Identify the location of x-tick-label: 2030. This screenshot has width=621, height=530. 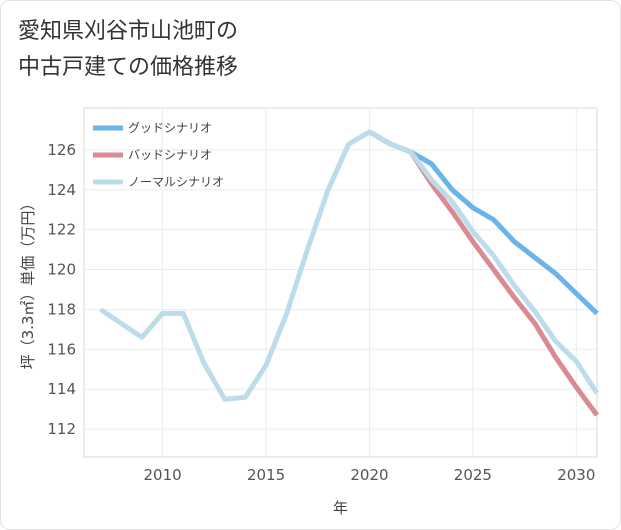
(576, 475).